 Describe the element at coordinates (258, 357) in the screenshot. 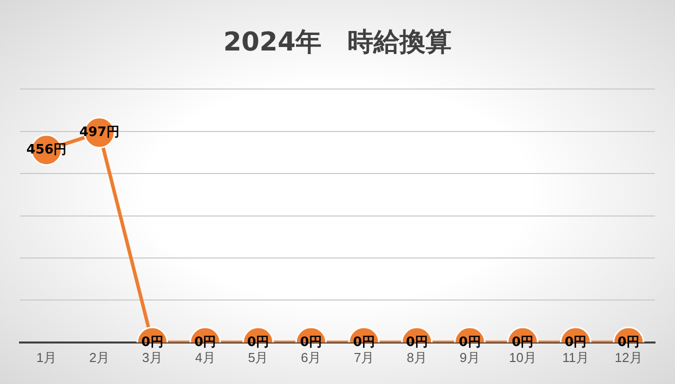

I see `x-tick-label: 5月` at that location.